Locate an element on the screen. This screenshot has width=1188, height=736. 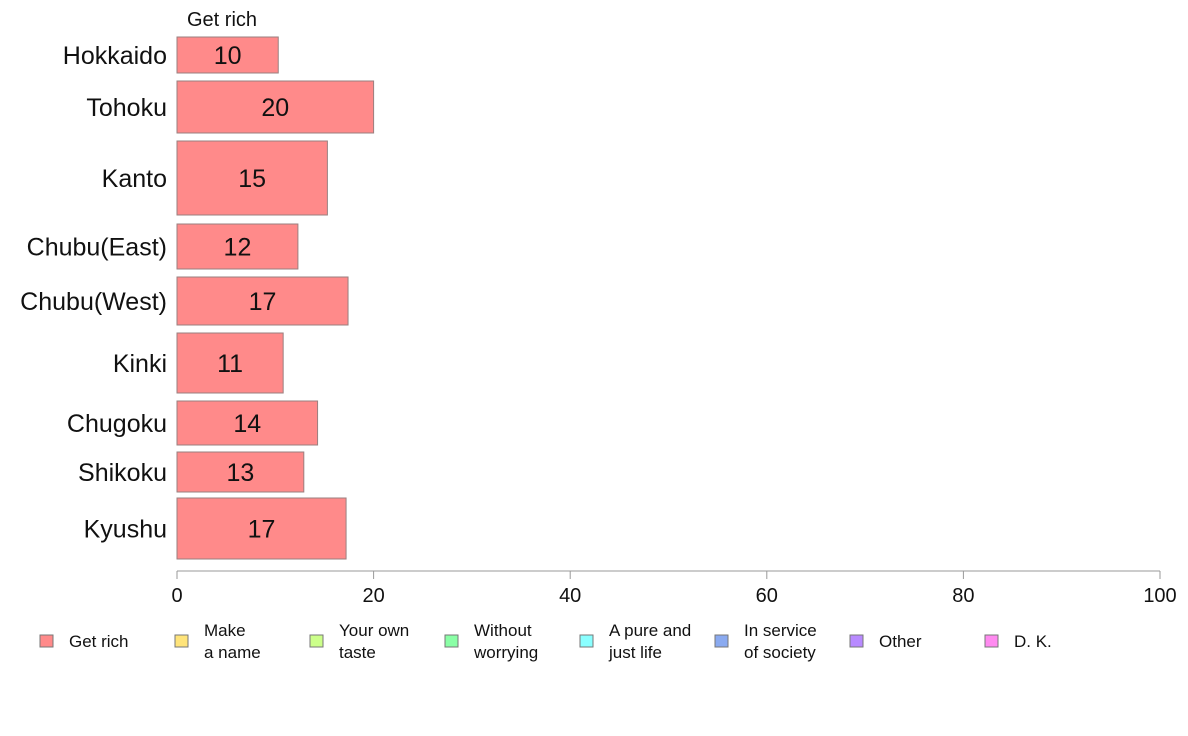
legend-label: taste is located at coordinates (357, 652).